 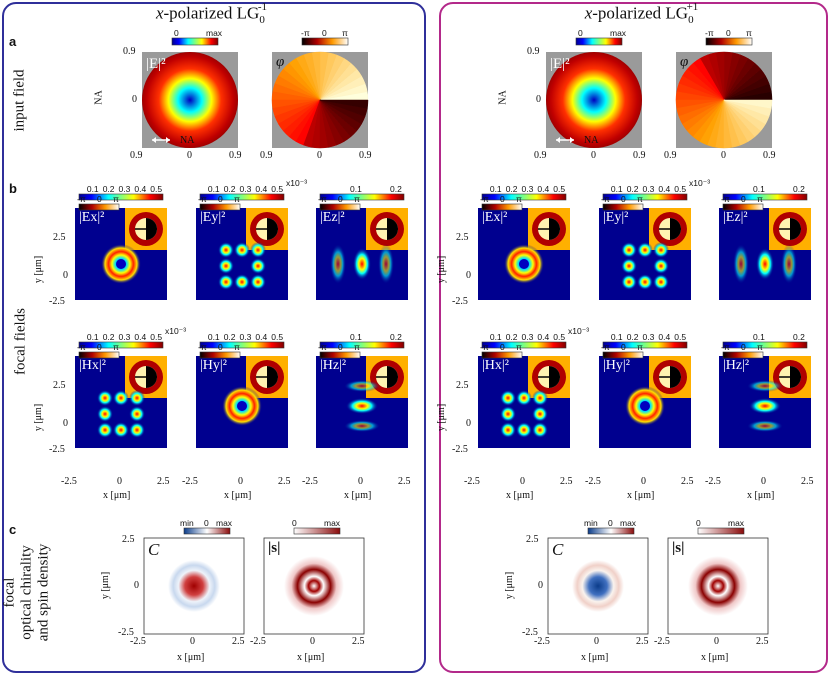 I want to click on focal-field-label: |Hx|², so click(x=495, y=365).